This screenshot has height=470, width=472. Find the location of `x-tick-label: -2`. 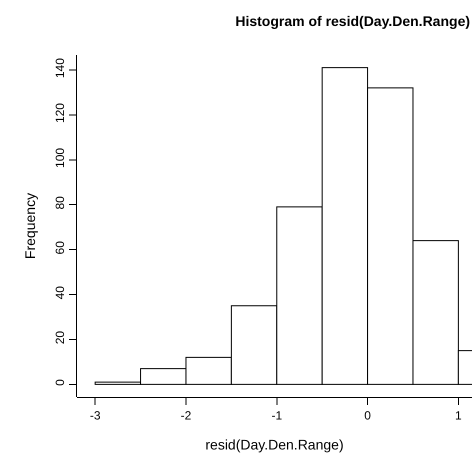

x-tick-label: -2 is located at coordinates (186, 415).